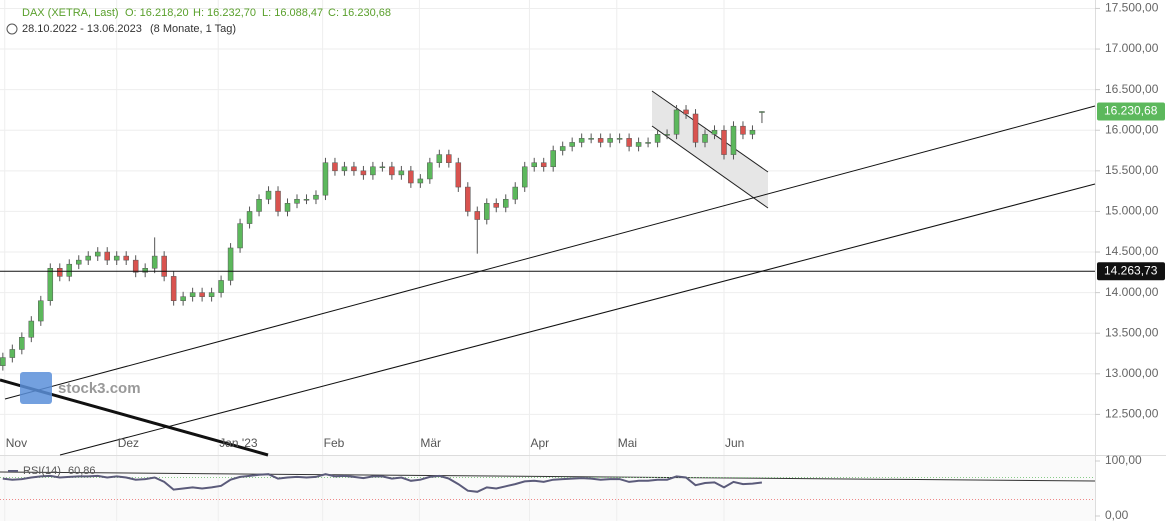 The image size is (1166, 526). I want to click on header-open: O: 16.218,20, so click(157, 13).